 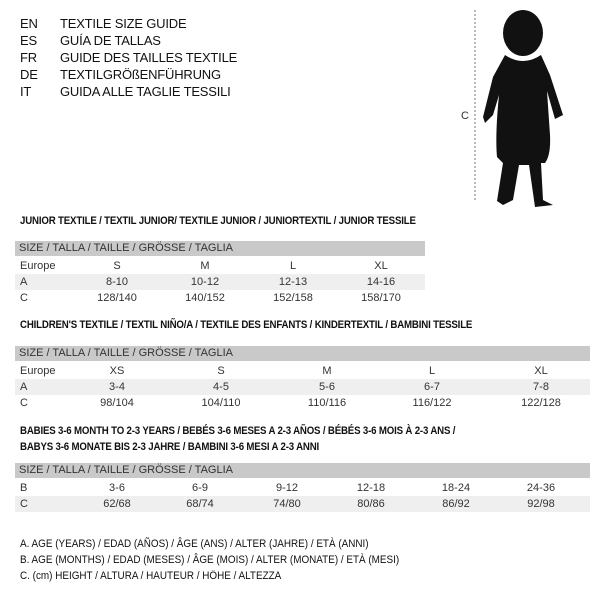 I want to click on height-label: C, so click(x=465, y=116).